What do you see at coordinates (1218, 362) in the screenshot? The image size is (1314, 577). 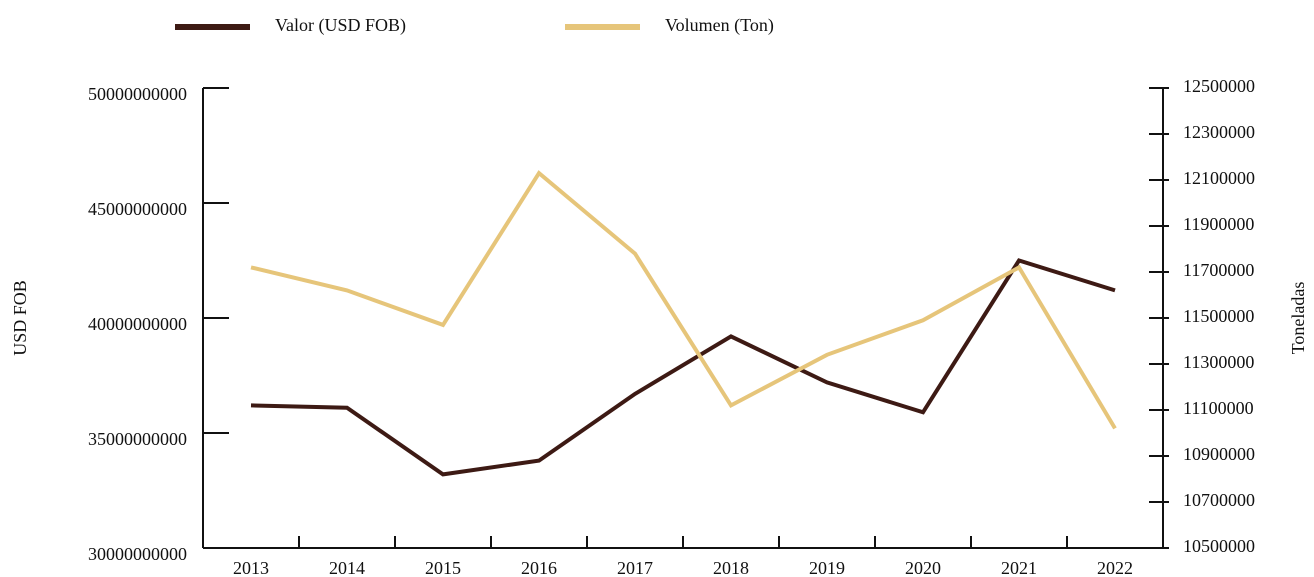 I see `y2-tick-label: 11300000` at bounding box center [1218, 362].